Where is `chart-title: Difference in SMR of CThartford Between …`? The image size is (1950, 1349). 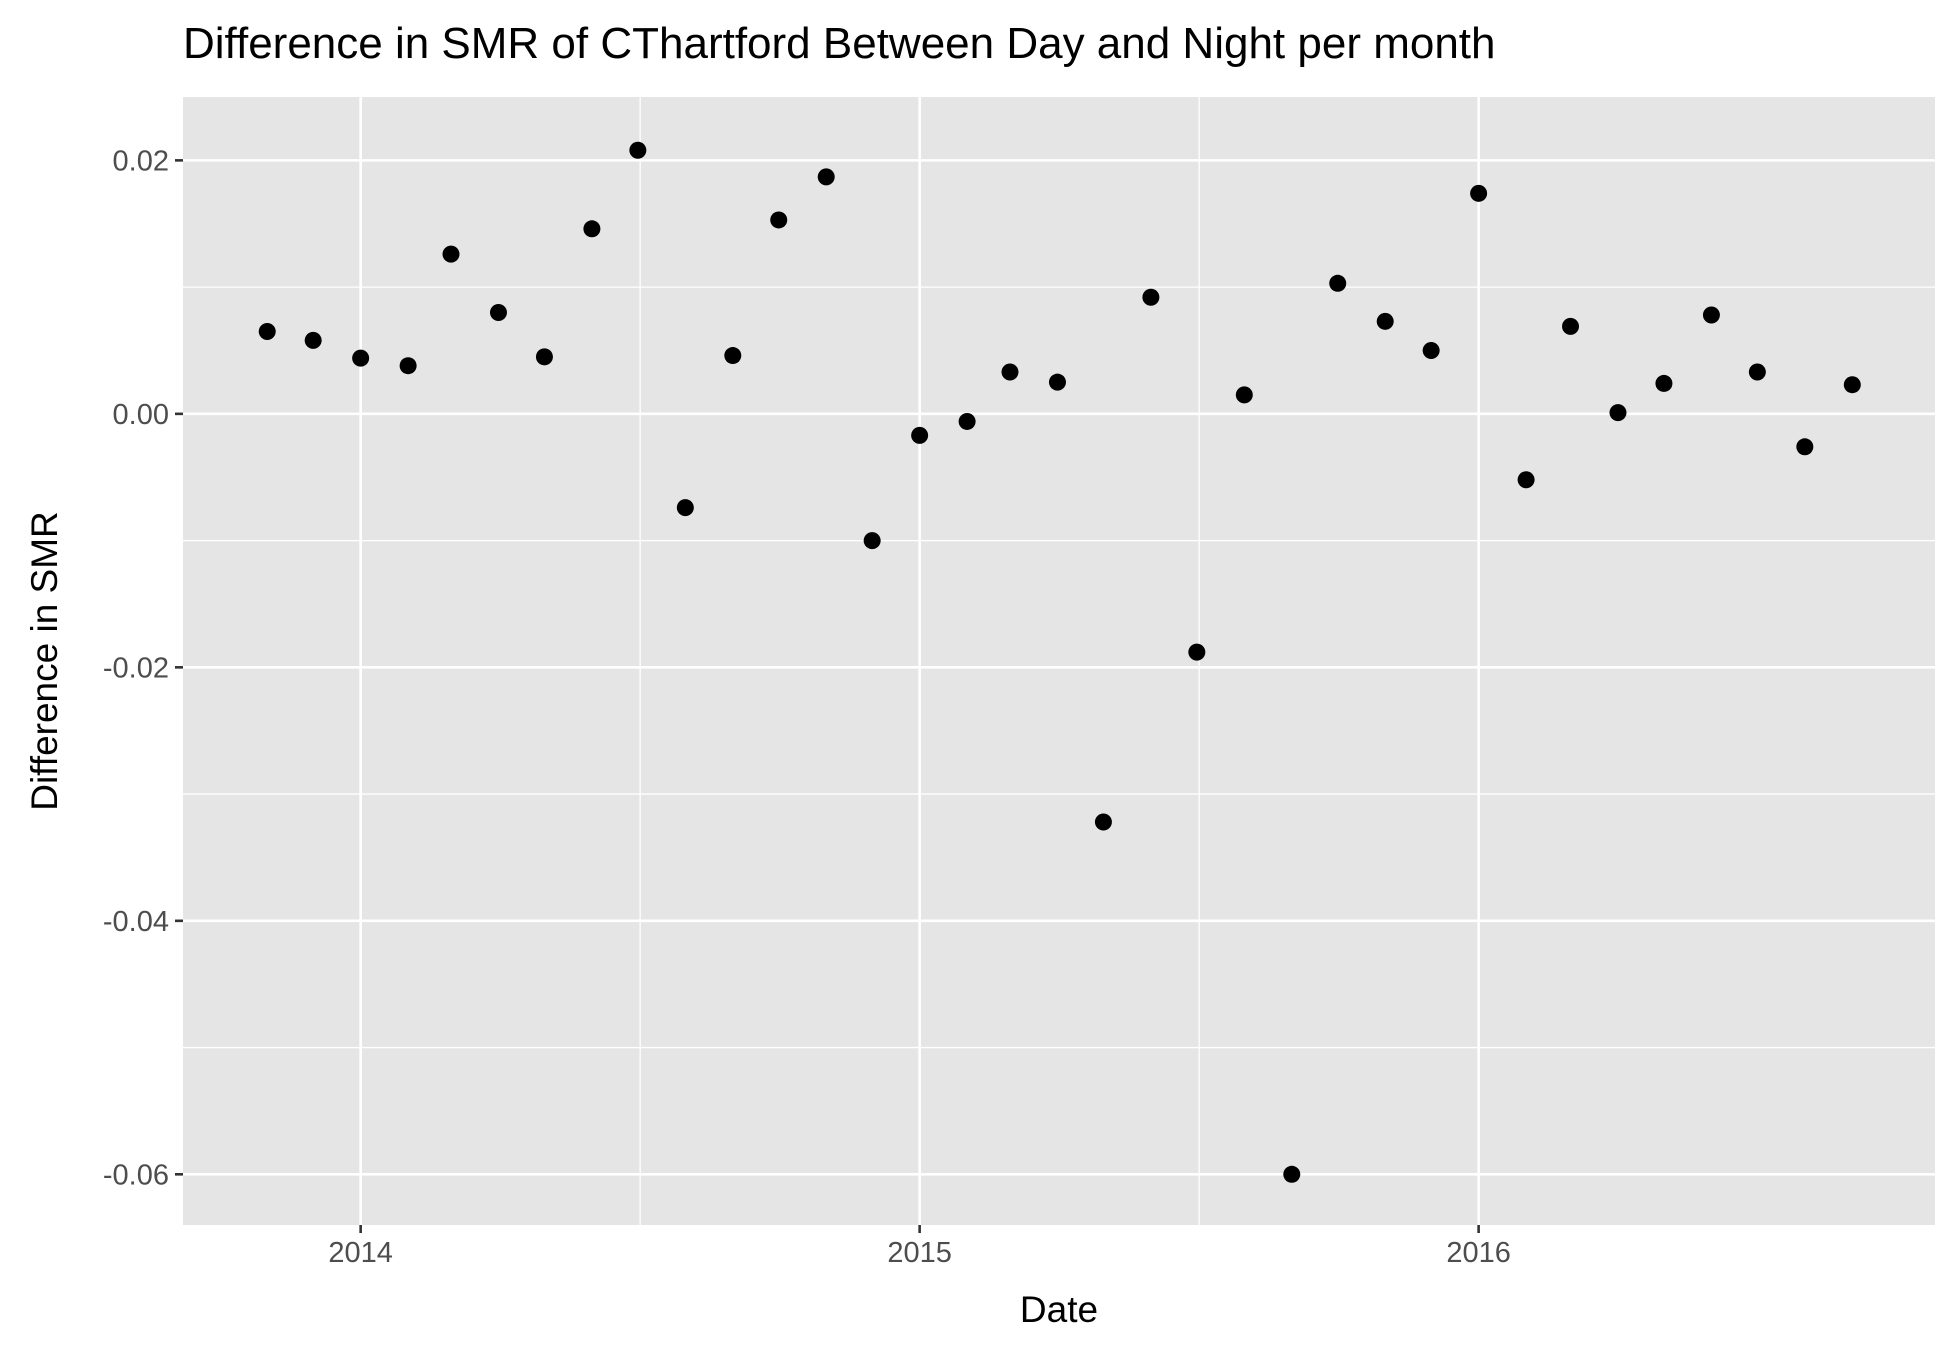 chart-title: Difference in SMR of CThartford Between … is located at coordinates (839, 43).